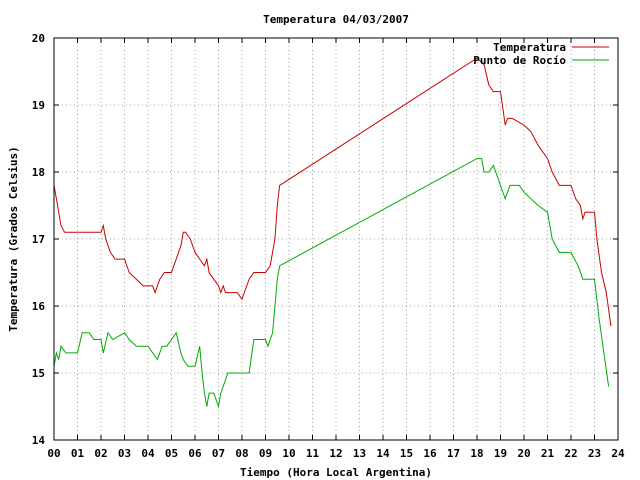  I want to click on x-tick-label: 03, so click(124, 453).